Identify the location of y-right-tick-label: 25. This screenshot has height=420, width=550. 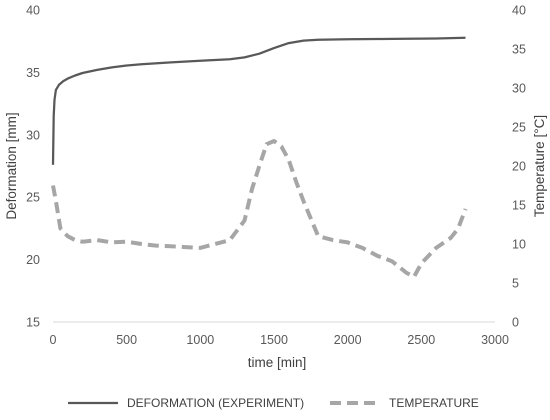
(519, 128).